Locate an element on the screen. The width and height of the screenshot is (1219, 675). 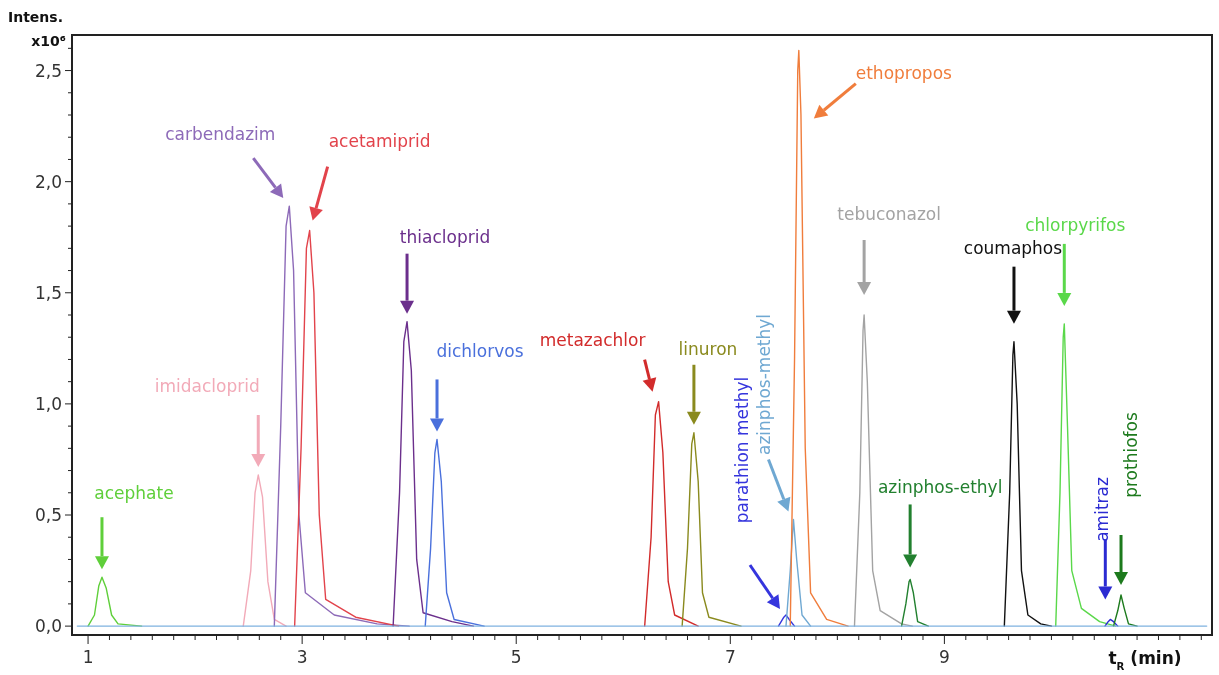
x-tick-label: 9 is located at coordinates (944, 657).